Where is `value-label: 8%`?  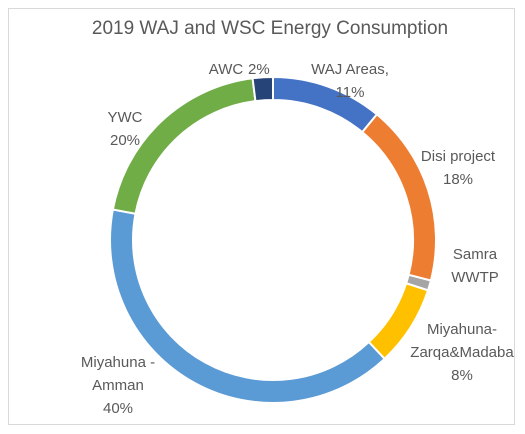
value-label: 8% is located at coordinates (462, 375).